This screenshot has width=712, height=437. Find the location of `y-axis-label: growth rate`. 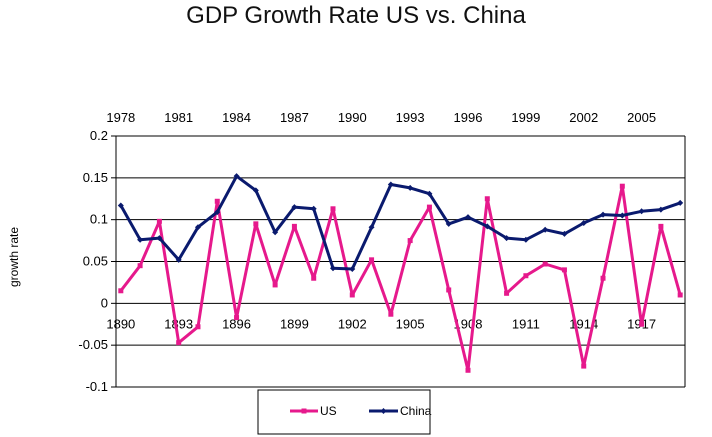

y-axis-label: growth rate is located at coordinates (14, 257).